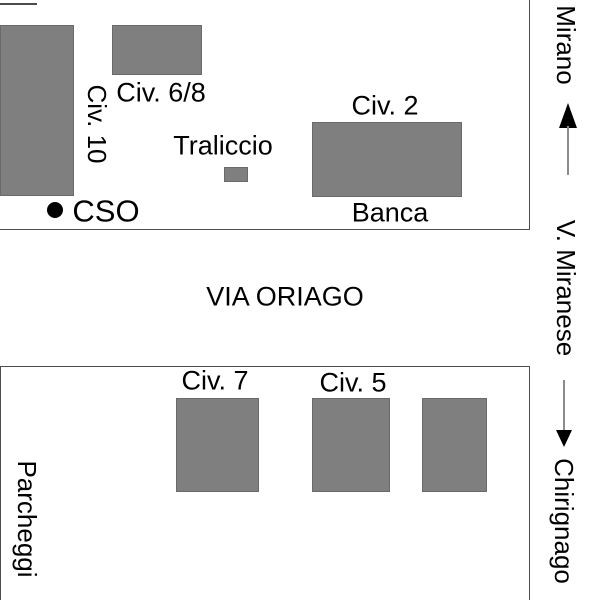 The image size is (600, 600). Describe the element at coordinates (390, 212) in the screenshot. I see `banca-label: Banca` at that location.